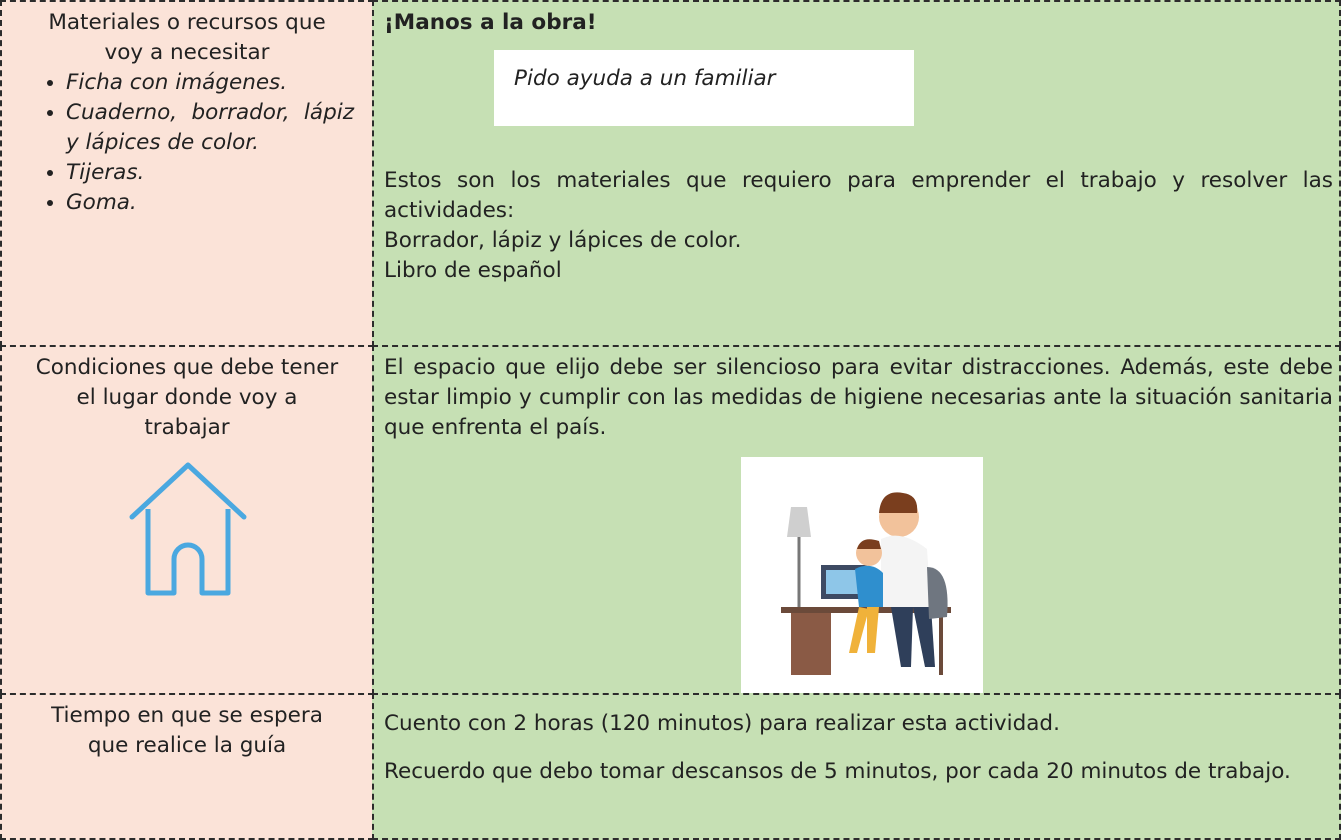  I want to click on list-item: Tijeras., so click(210, 173).